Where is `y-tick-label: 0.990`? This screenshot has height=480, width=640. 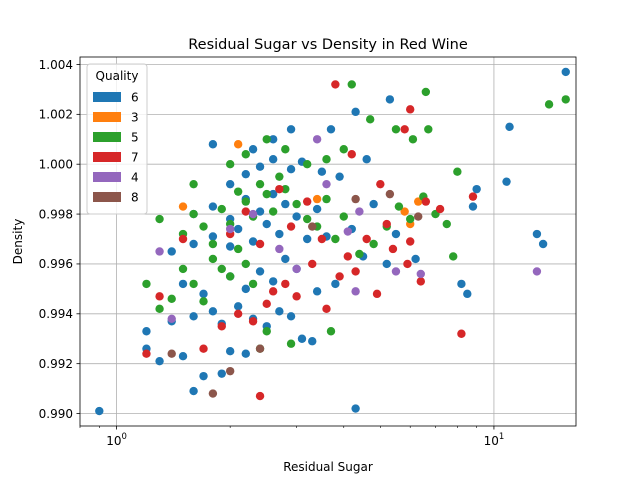 y-tick-label: 0.990 is located at coordinates (56, 414).